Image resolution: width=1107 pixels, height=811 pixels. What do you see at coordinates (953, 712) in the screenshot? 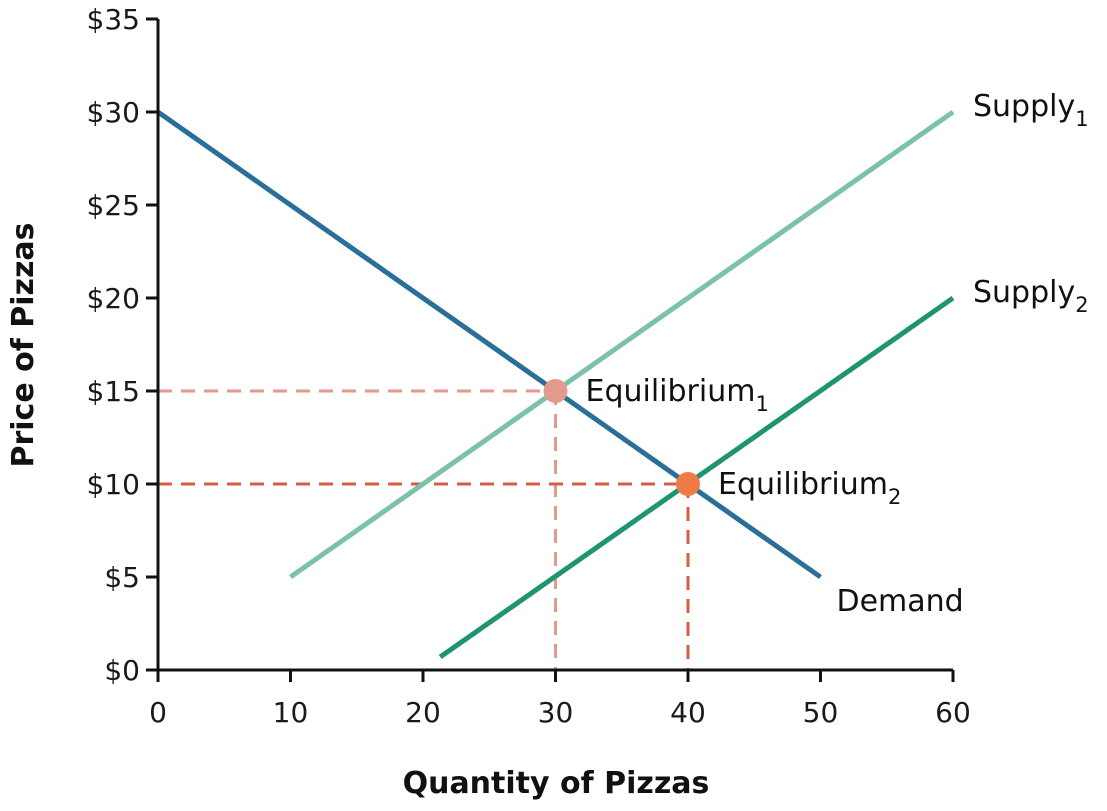
I see `x-tick-label: 60` at bounding box center [953, 712].